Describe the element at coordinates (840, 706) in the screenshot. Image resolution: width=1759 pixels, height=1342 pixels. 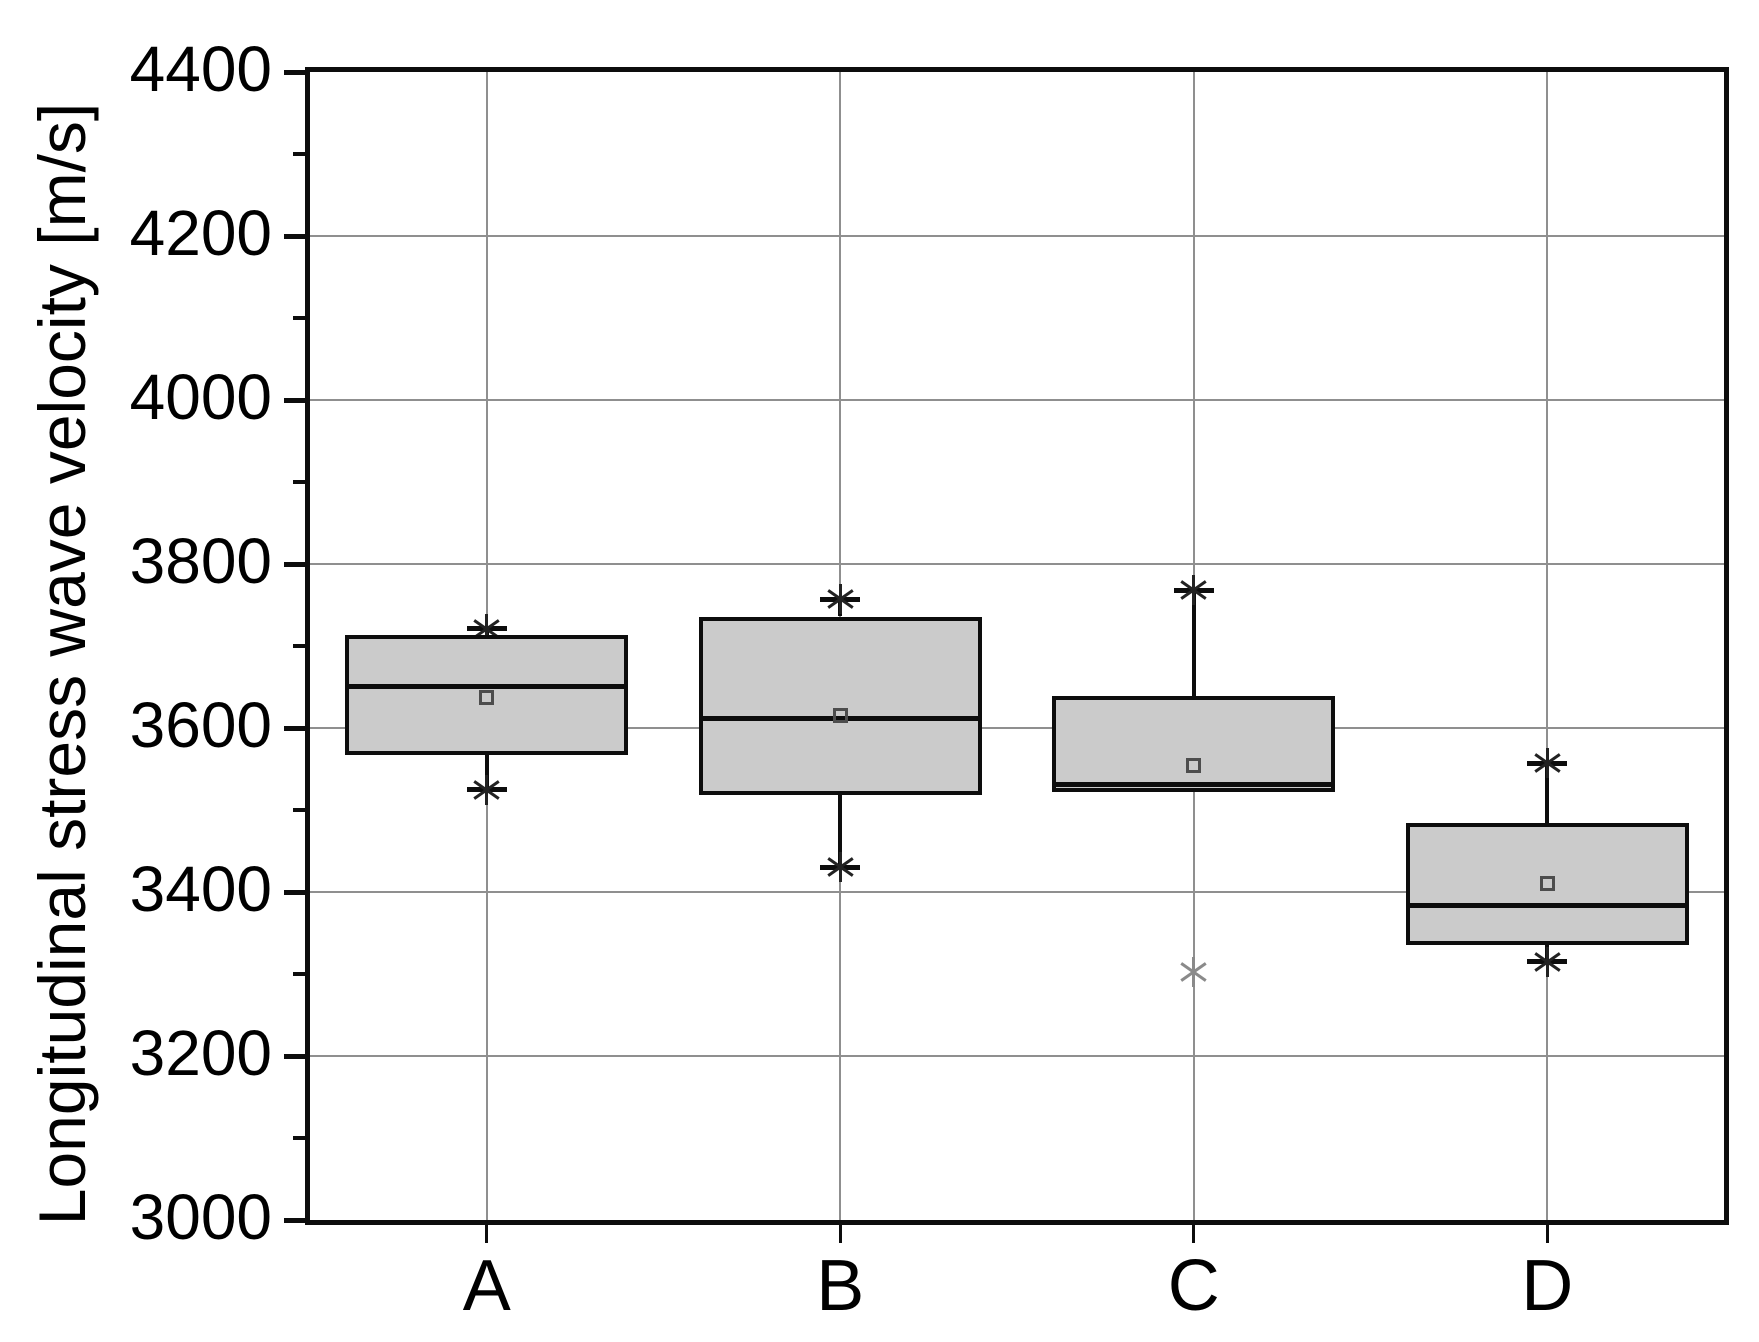
I see `box-b` at that location.